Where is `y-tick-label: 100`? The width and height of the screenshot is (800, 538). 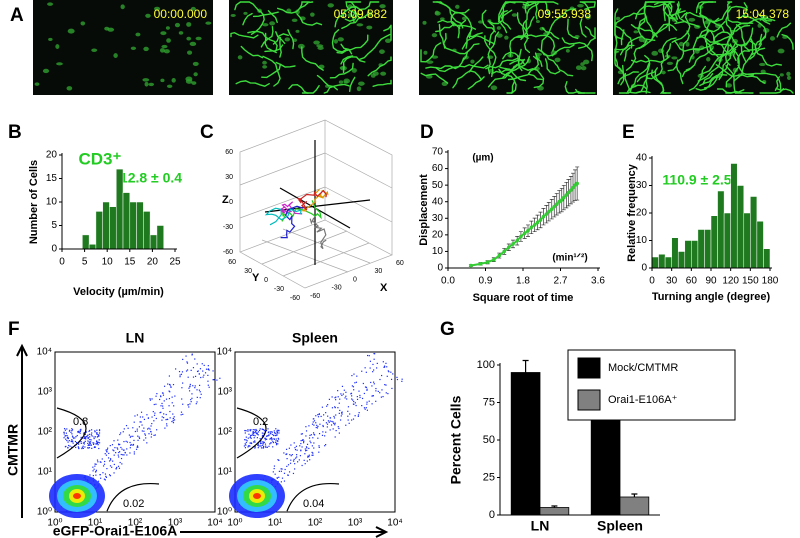
y-tick-label: 100 is located at coordinates (486, 365).